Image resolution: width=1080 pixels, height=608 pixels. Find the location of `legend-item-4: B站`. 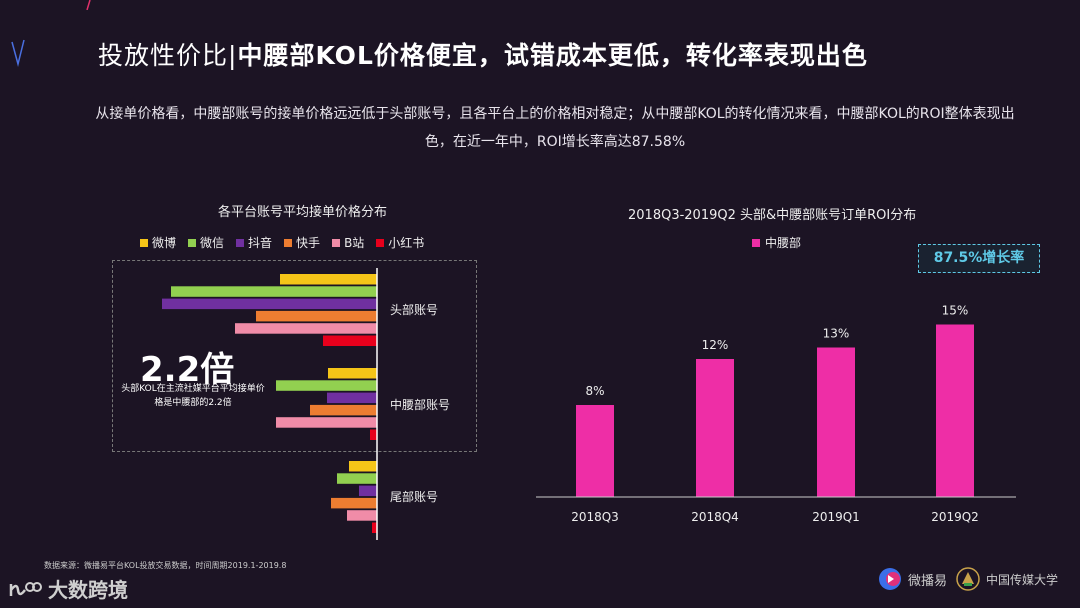

legend-item-4: B站 is located at coordinates (348, 242).